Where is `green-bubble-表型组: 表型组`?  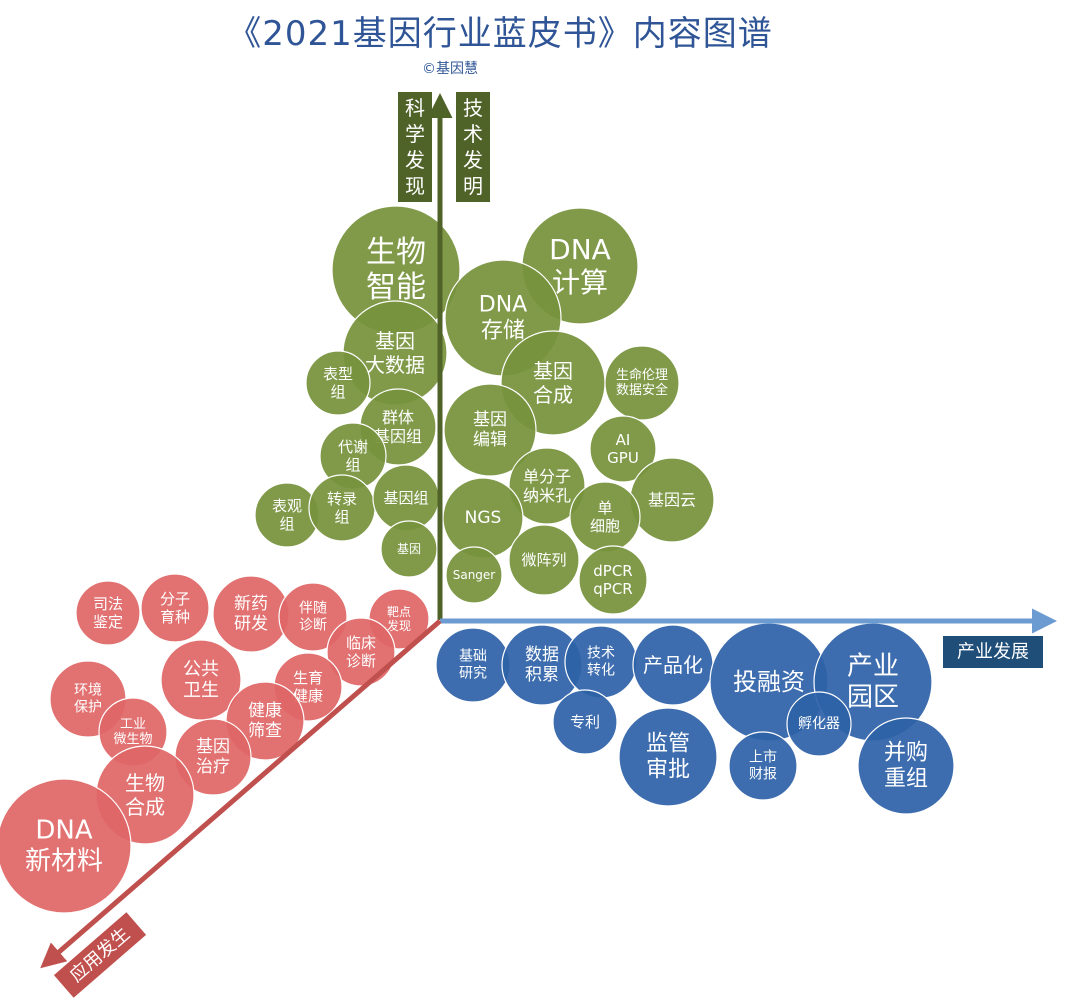 green-bubble-表型组: 表型组 is located at coordinates (338, 383).